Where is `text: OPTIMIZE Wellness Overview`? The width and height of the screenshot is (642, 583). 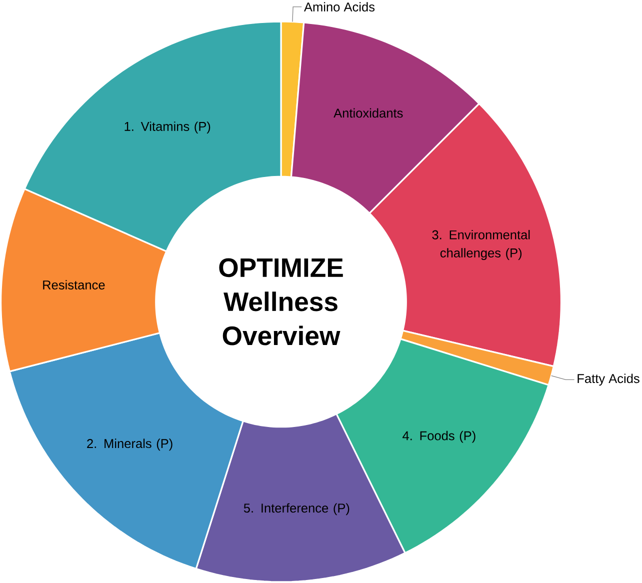
text: OPTIMIZE Wellness Overview is located at coordinates (281, 302).